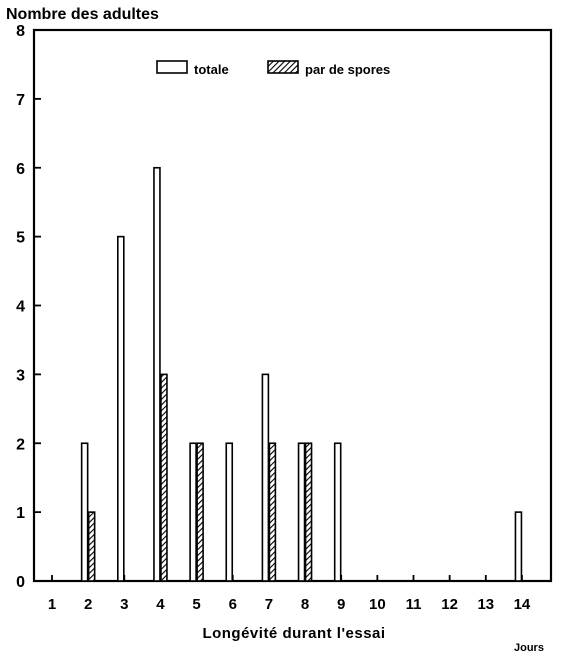 The image size is (564, 656). I want to click on y-axis: 0 1 2 3 4 5 6 7 8, so click(28, 307).